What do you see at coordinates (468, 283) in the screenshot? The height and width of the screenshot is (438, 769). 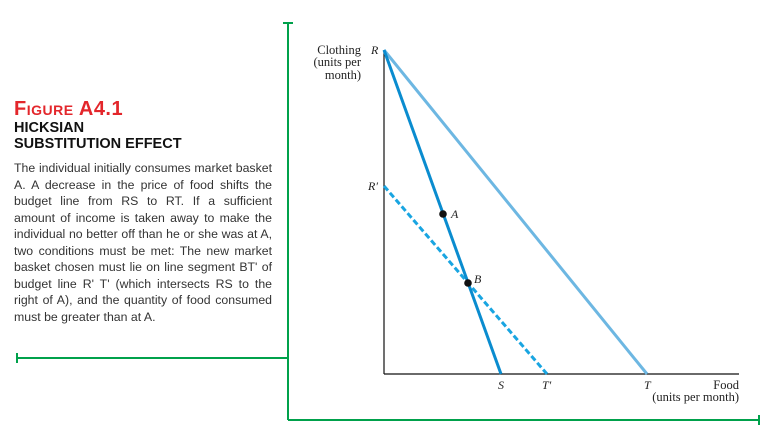 I see `point-B` at bounding box center [468, 283].